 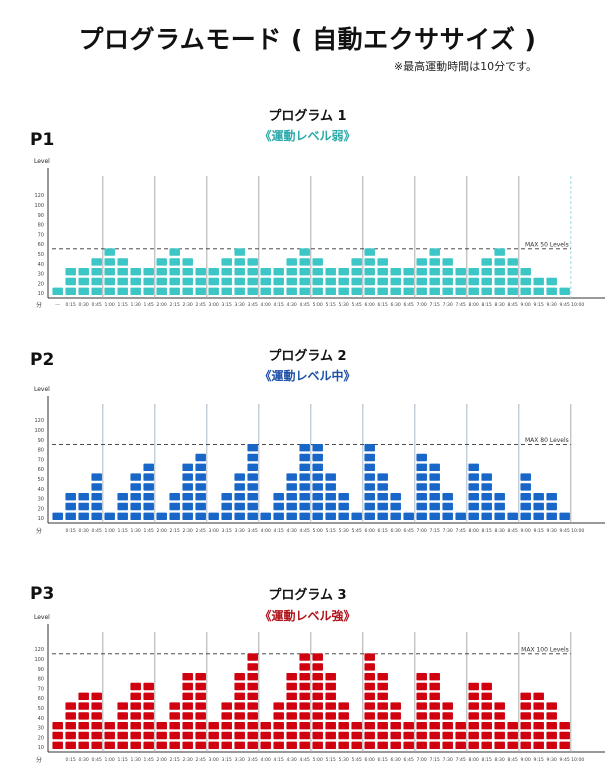 What do you see at coordinates (307, 595) in the screenshot?
I see `program-3-title: プログラム 3` at bounding box center [307, 595].